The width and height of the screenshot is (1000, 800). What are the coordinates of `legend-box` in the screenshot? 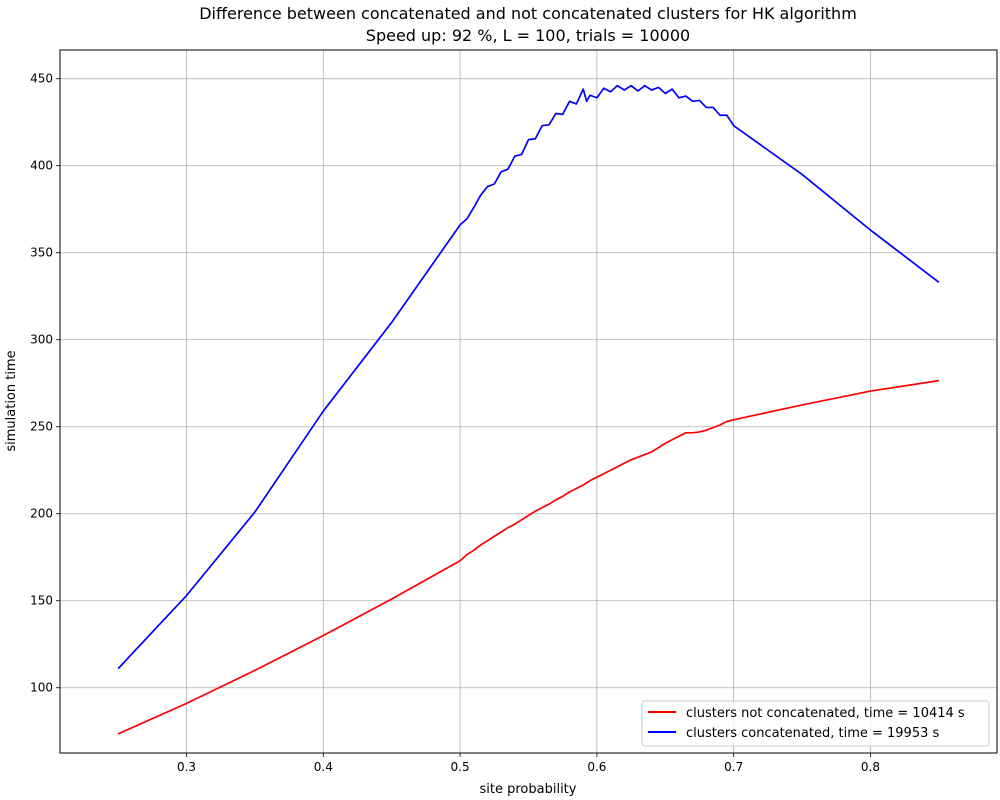 It's located at (815, 723).